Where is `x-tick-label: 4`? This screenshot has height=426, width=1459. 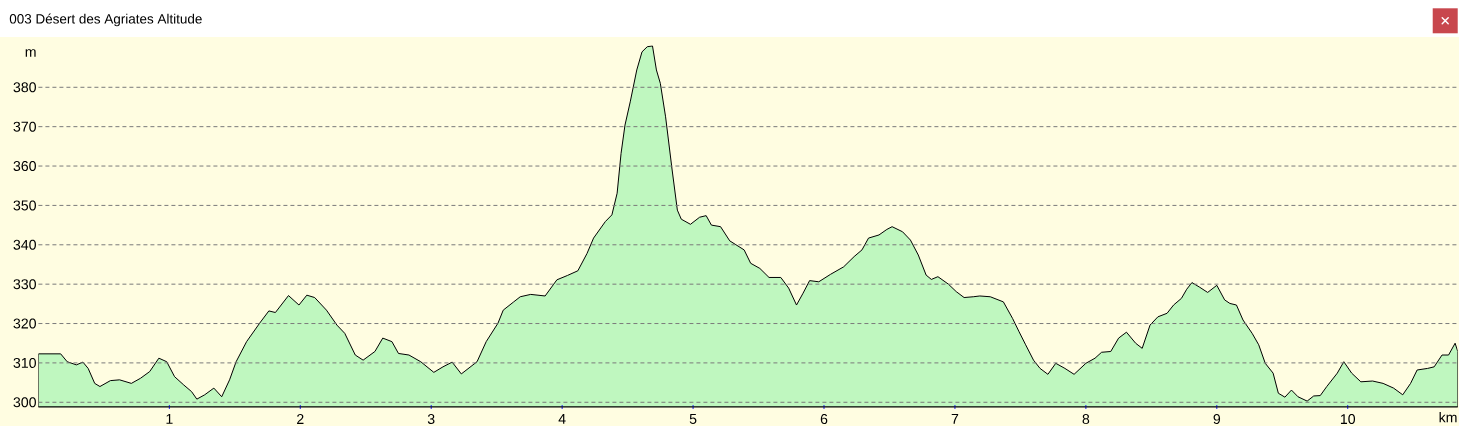
x-tick-label: 4 is located at coordinates (562, 419).